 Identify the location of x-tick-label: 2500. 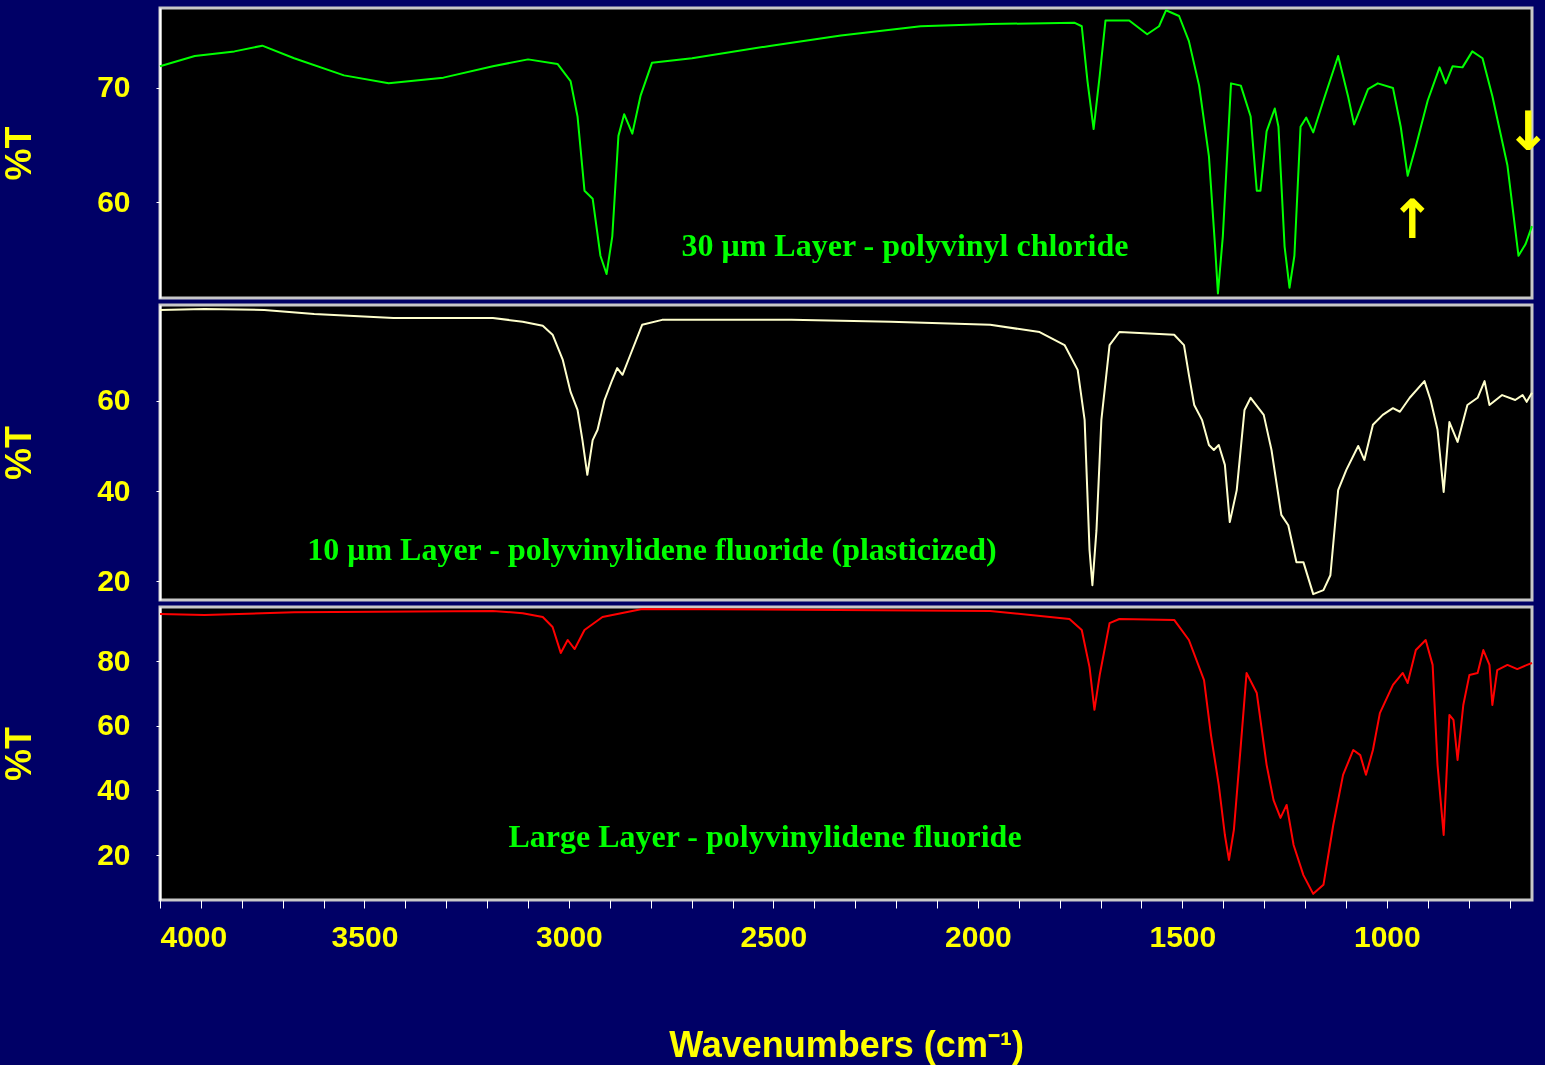
(774, 936).